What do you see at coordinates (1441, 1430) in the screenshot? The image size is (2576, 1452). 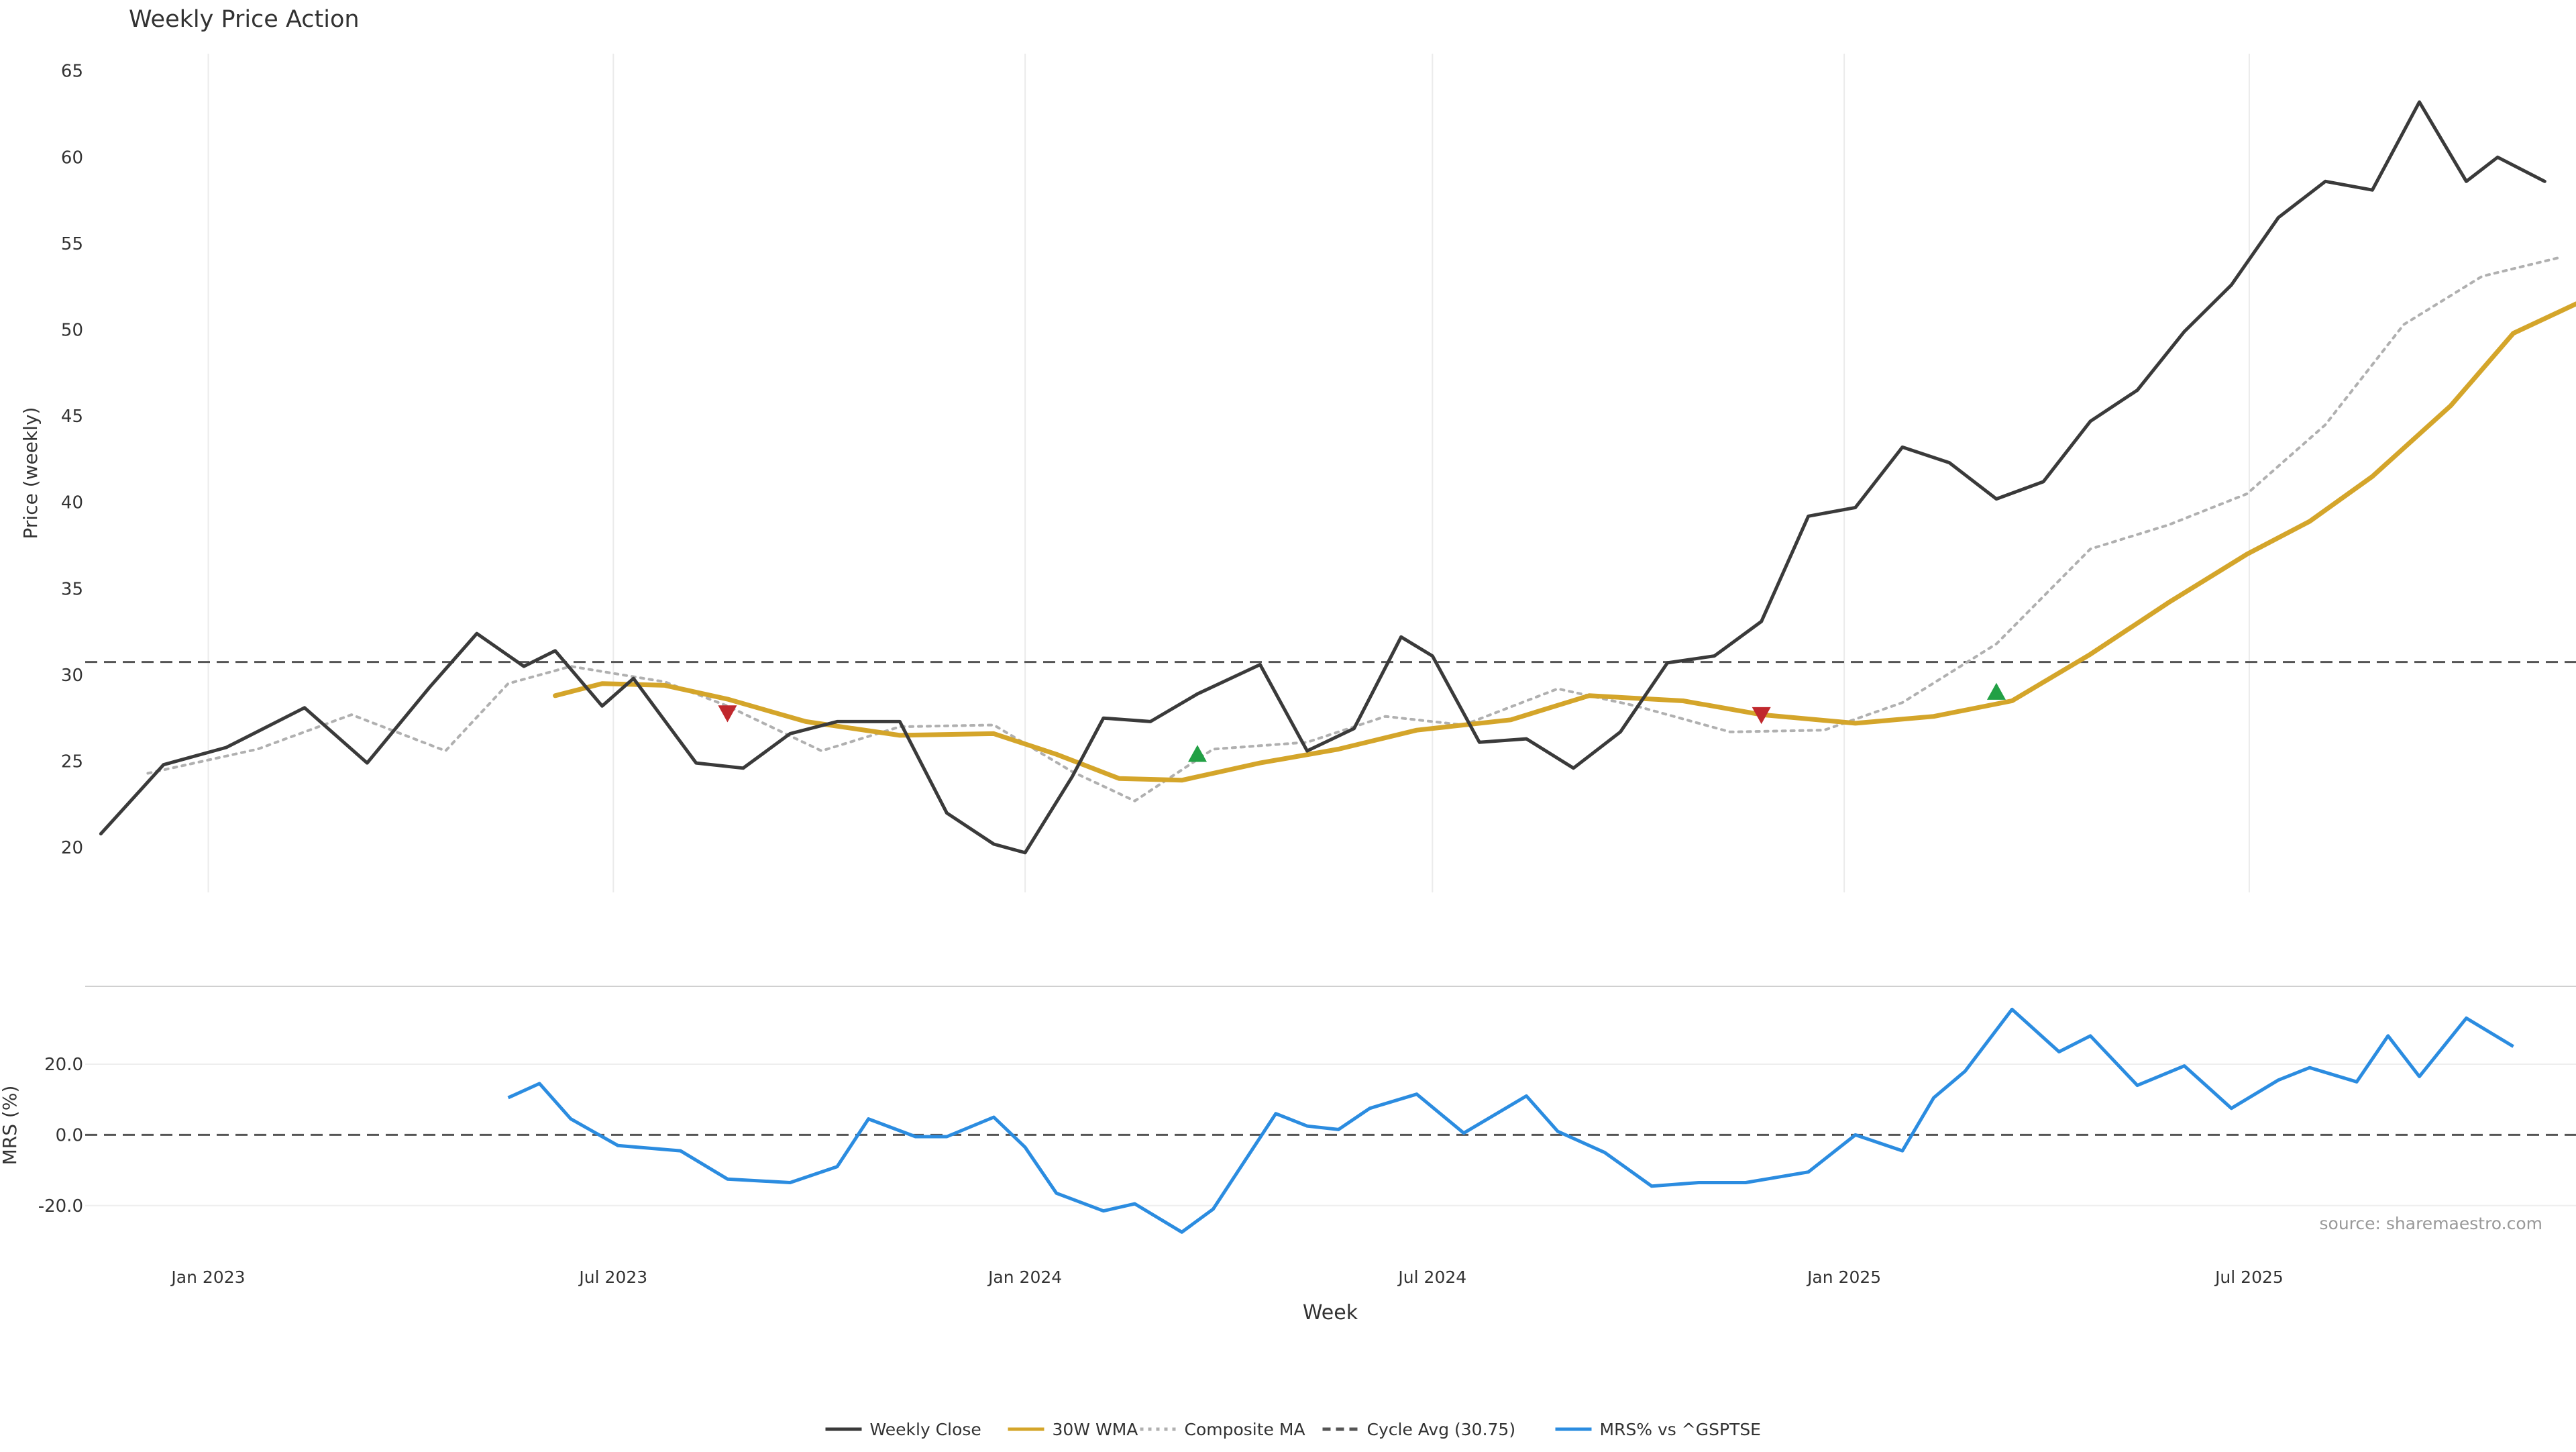 I see `legend-label: Cycle Avg (30.75)` at bounding box center [1441, 1430].